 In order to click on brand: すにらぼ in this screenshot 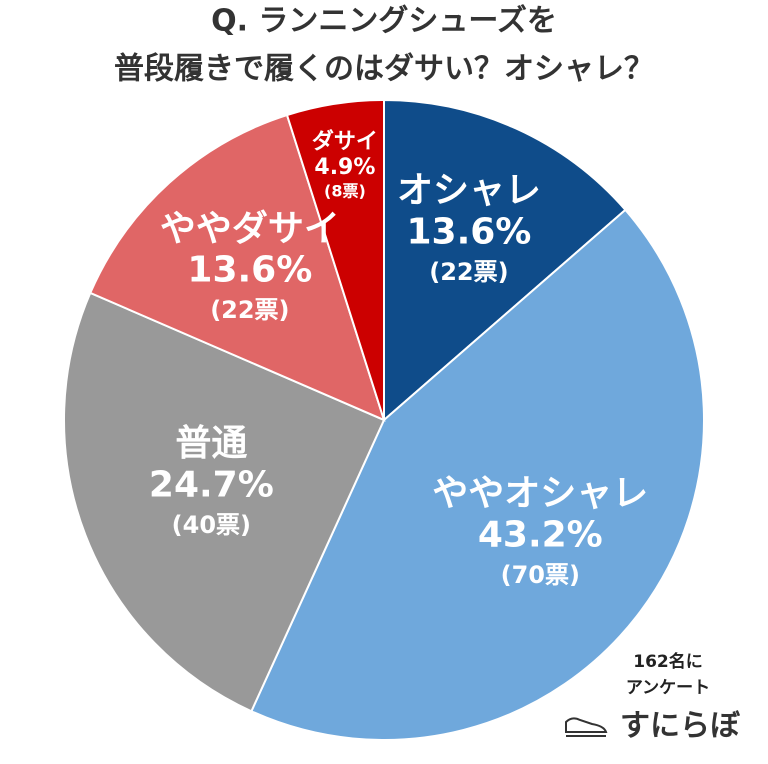, I will do `click(680, 726)`.